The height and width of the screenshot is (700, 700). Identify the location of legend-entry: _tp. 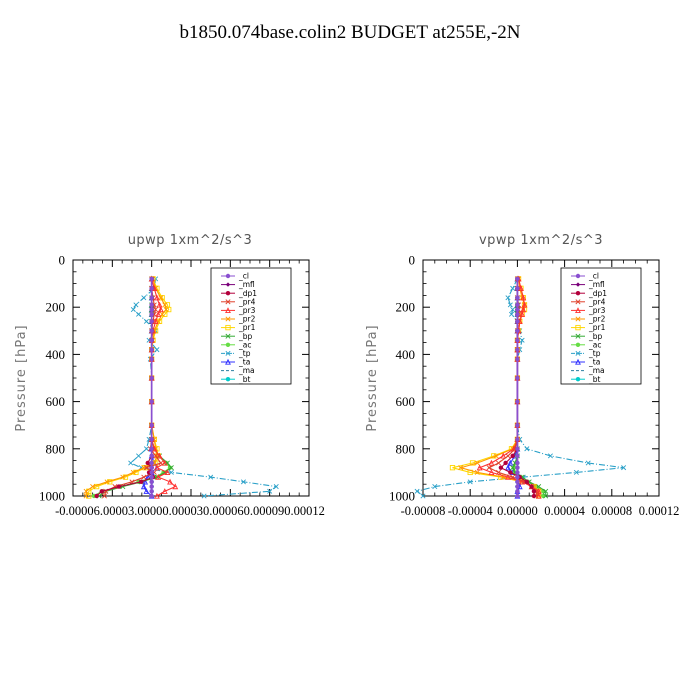
(586, 353).